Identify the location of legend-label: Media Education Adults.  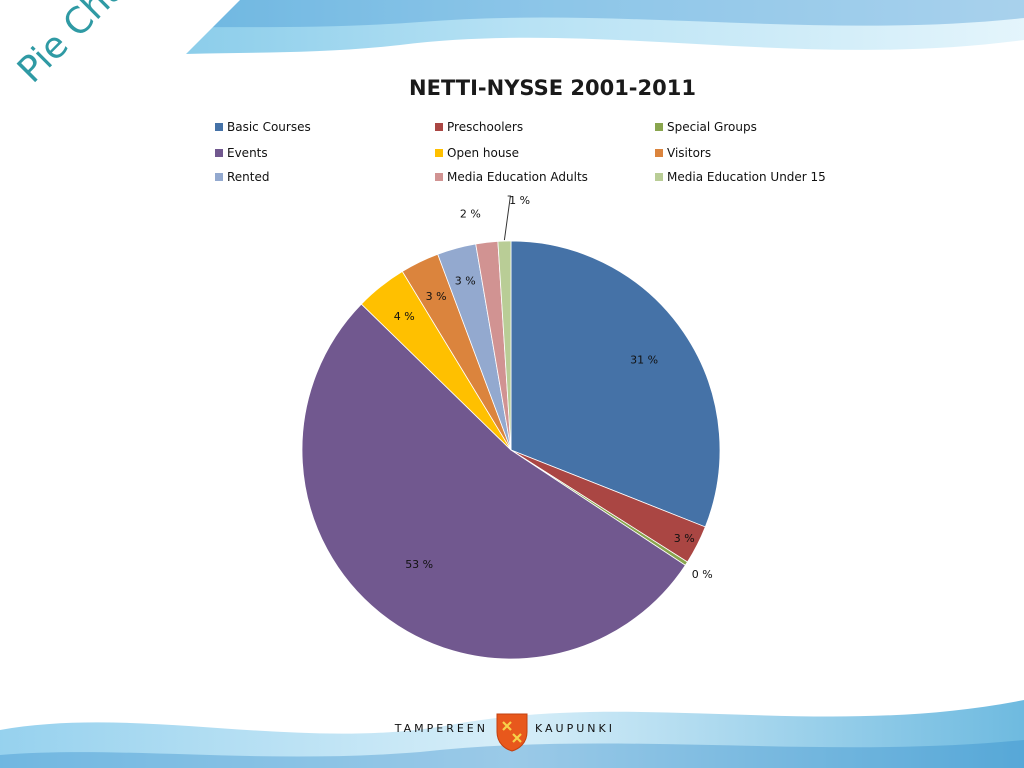
(517, 177).